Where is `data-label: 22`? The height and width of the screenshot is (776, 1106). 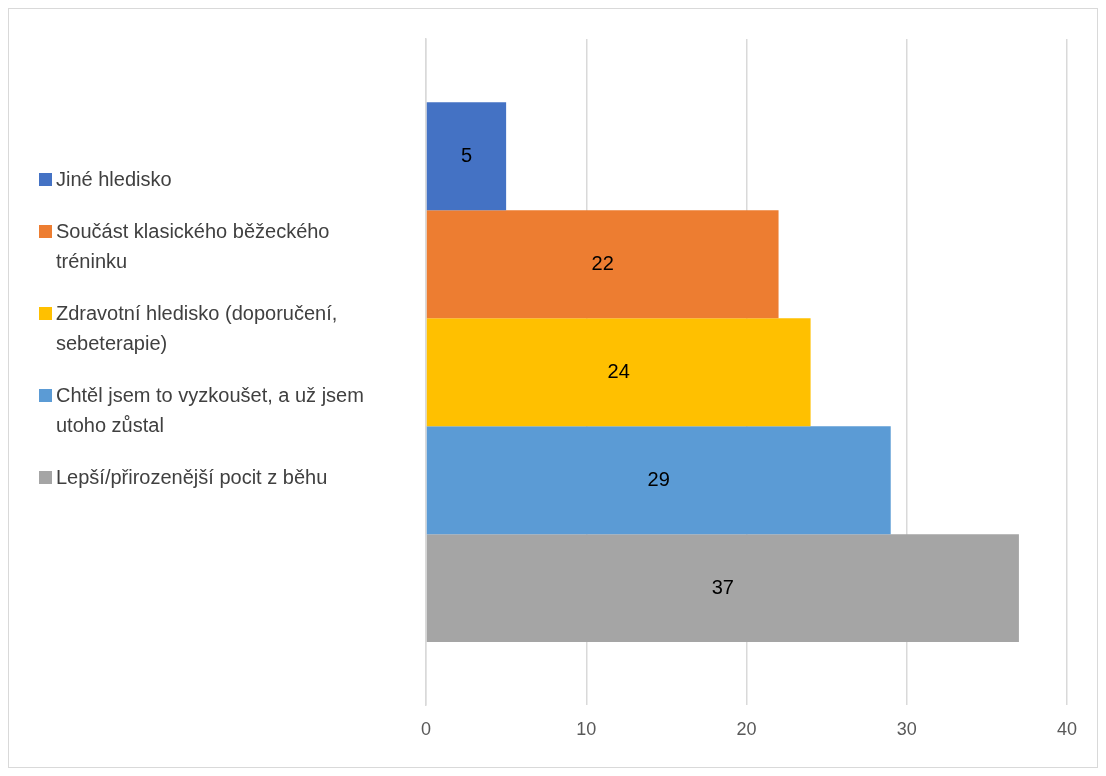 data-label: 22 is located at coordinates (602, 262).